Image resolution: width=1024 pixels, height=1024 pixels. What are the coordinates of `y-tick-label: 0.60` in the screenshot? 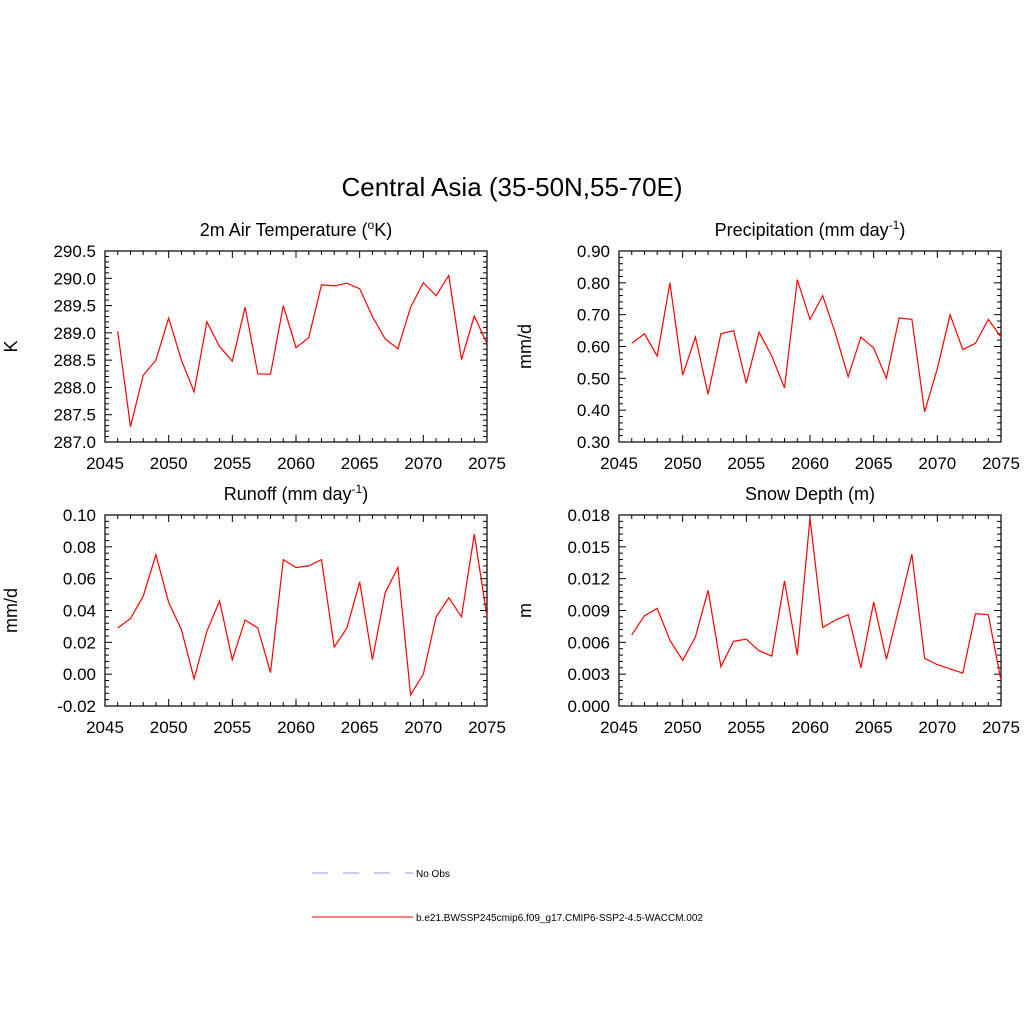 It's located at (593, 347).